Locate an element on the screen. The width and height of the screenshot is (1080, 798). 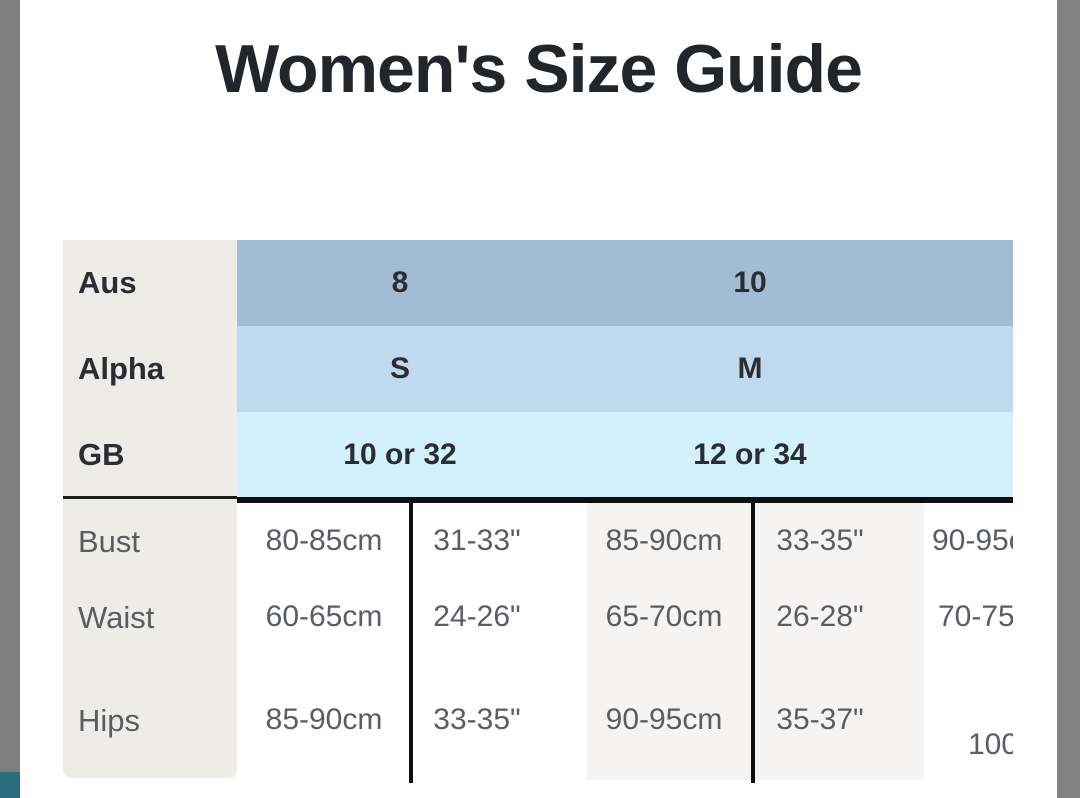
alpha-size-2: M is located at coordinates (750, 368).